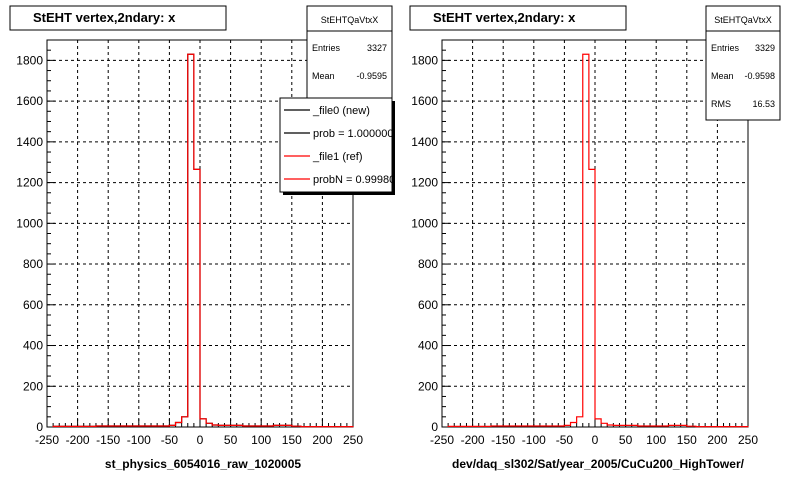  I want to click on legend-entry: _file1 (ref), so click(337, 157).